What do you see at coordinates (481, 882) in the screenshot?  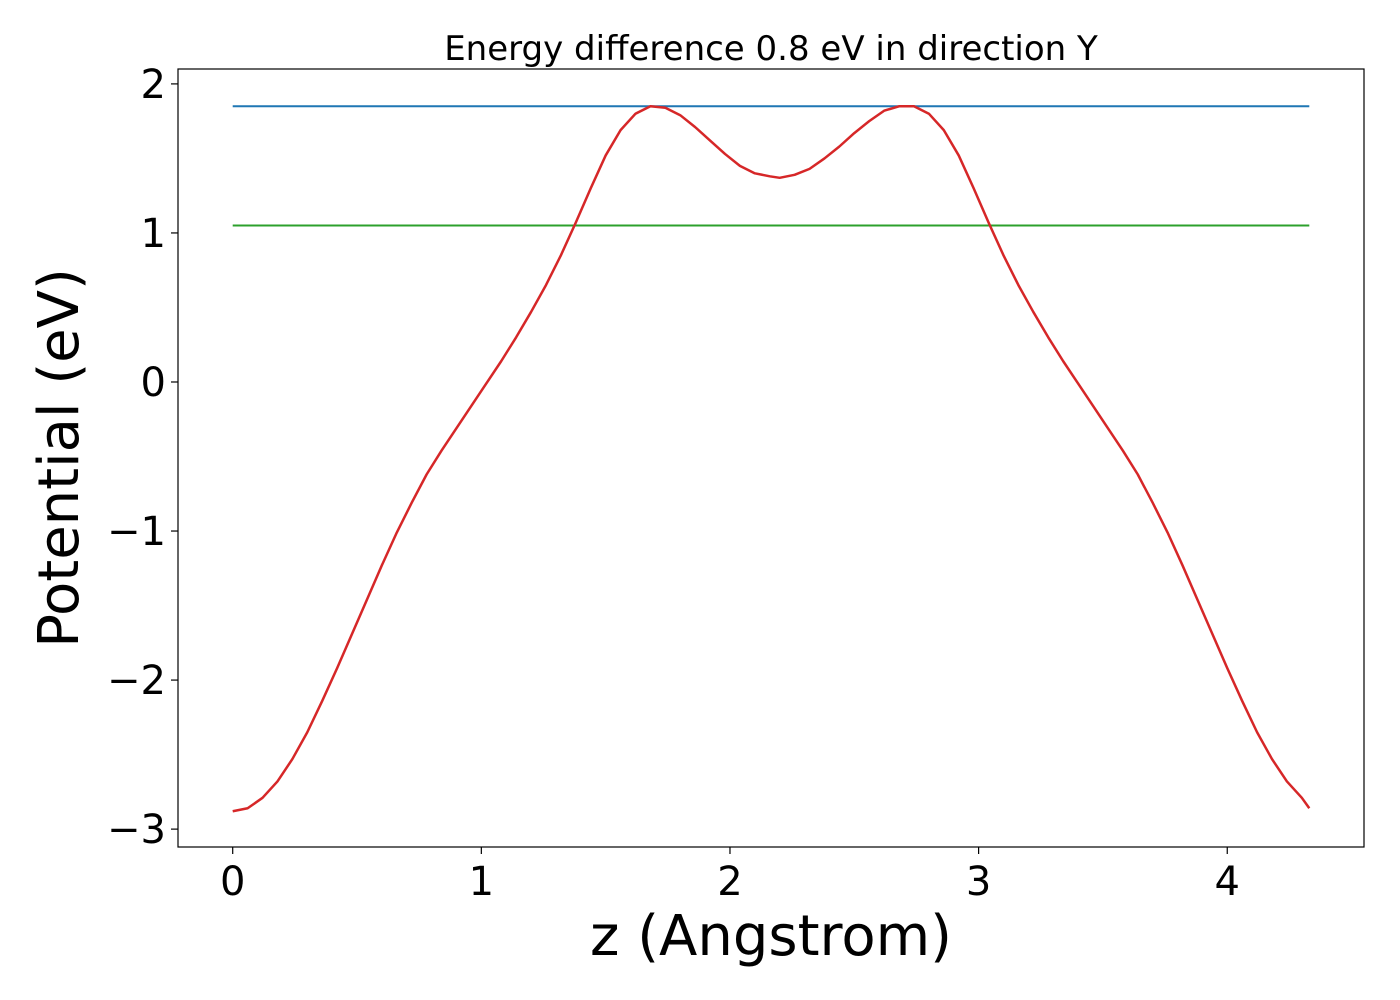 I see `x-tick-label: 1` at bounding box center [481, 882].